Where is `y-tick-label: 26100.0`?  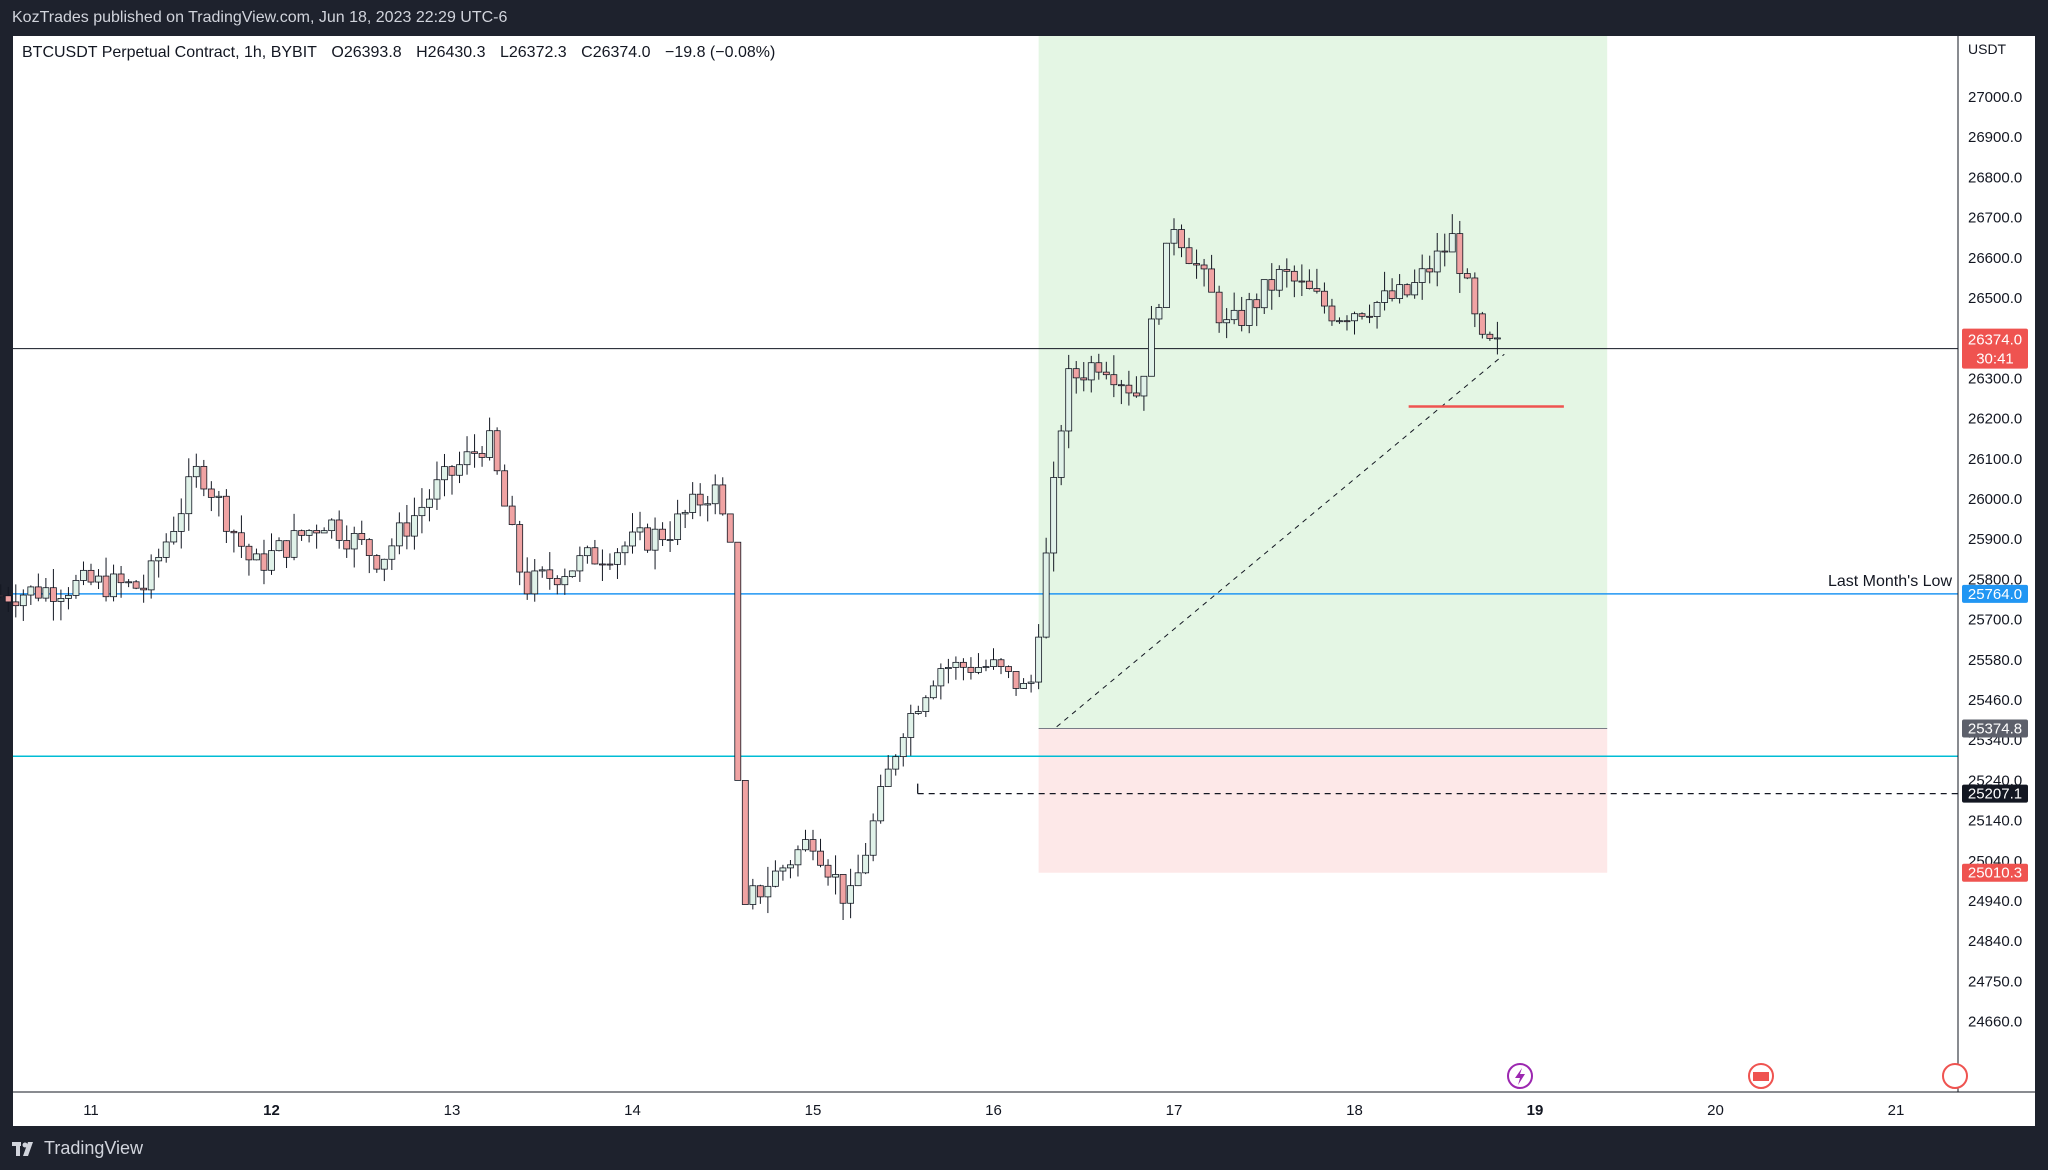
y-tick-label: 26100.0 is located at coordinates (1995, 459).